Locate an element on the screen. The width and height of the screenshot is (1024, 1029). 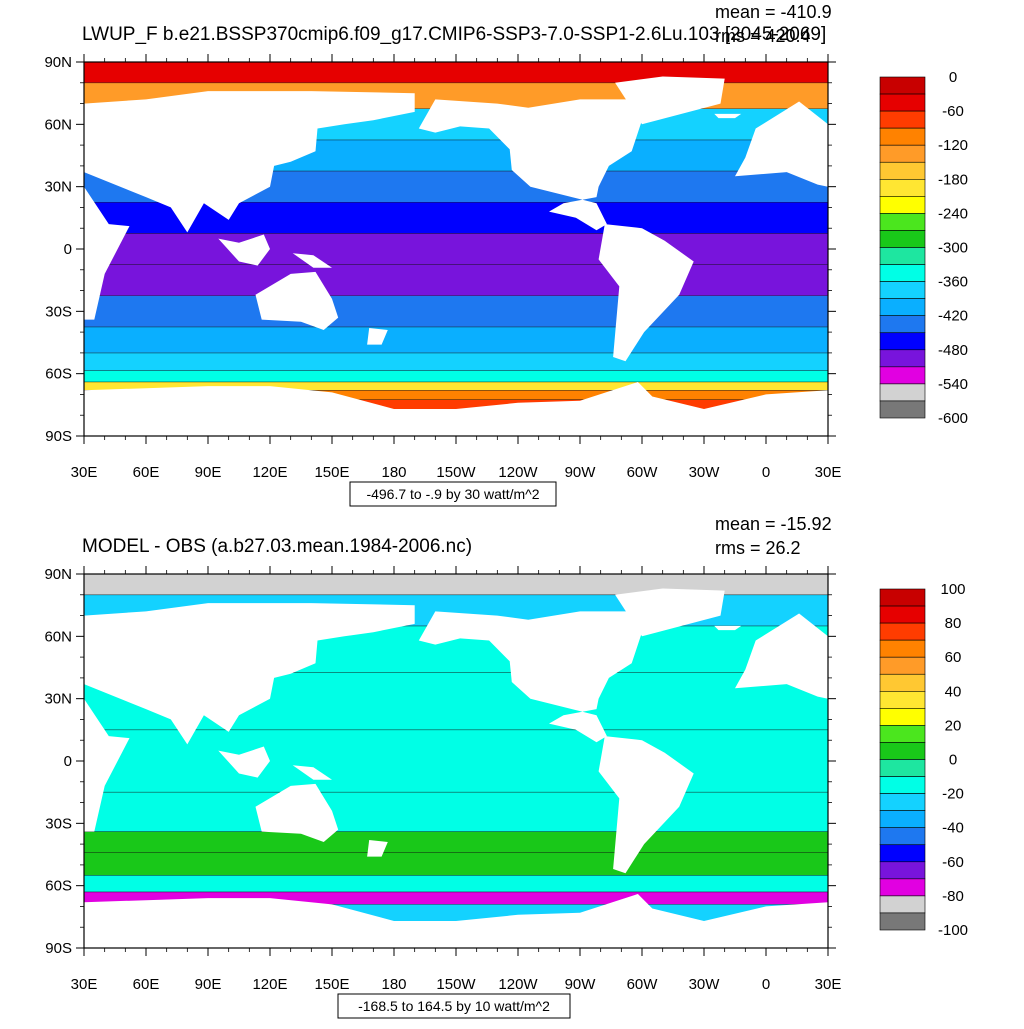
bottom-cb-label-9: -80 is located at coordinates (953, 896).